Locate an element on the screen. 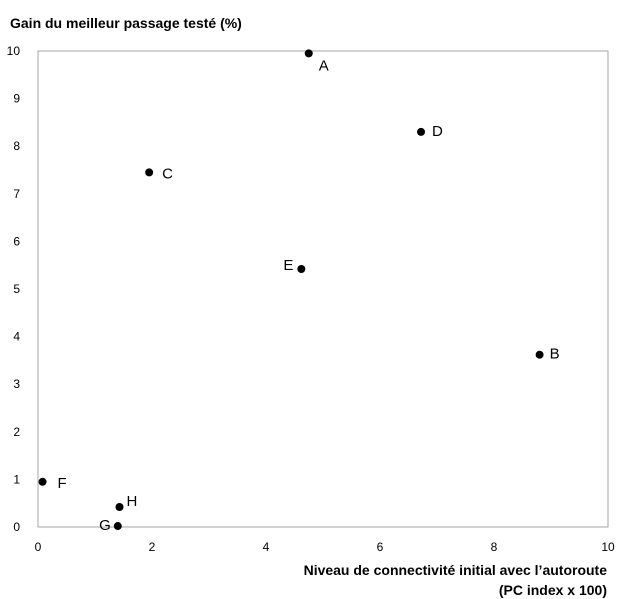  x-tick-labels: 0 2 4 6 8 10 is located at coordinates (325, 547).